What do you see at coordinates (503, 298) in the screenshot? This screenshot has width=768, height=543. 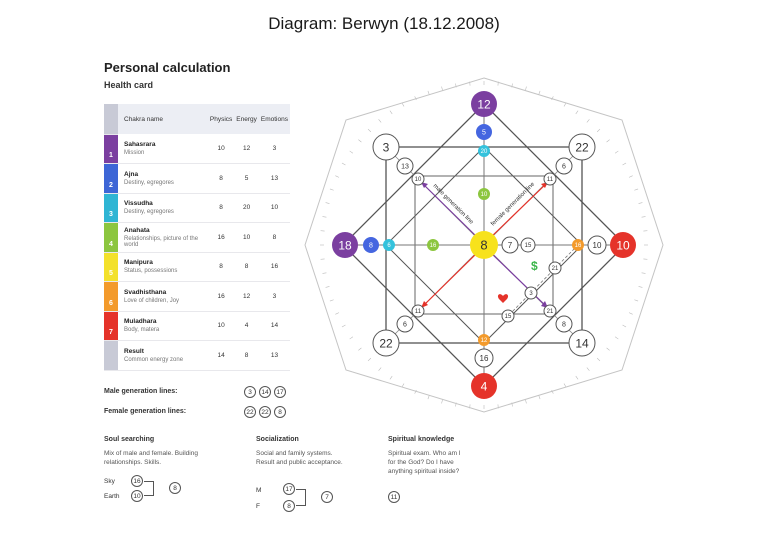 I see `heart-icon` at bounding box center [503, 298].